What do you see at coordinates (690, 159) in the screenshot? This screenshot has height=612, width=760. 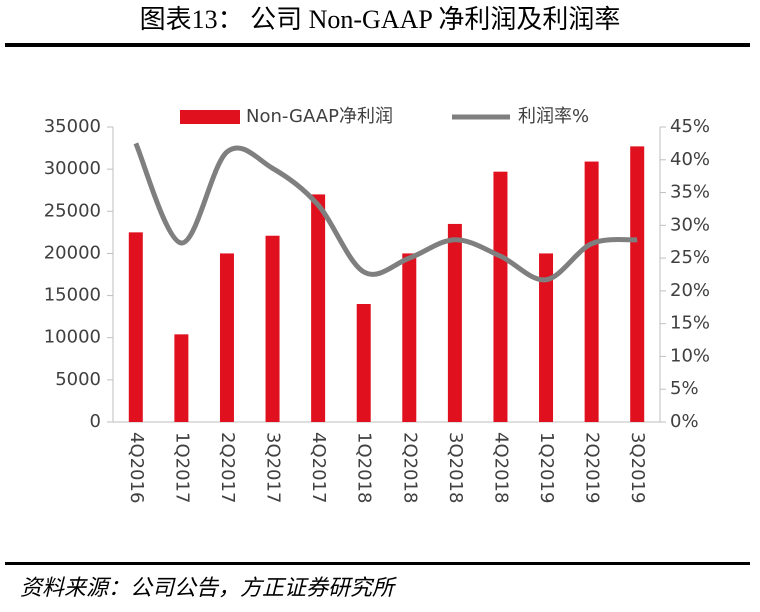 I see `y2-tick-label: 40%` at bounding box center [690, 159].